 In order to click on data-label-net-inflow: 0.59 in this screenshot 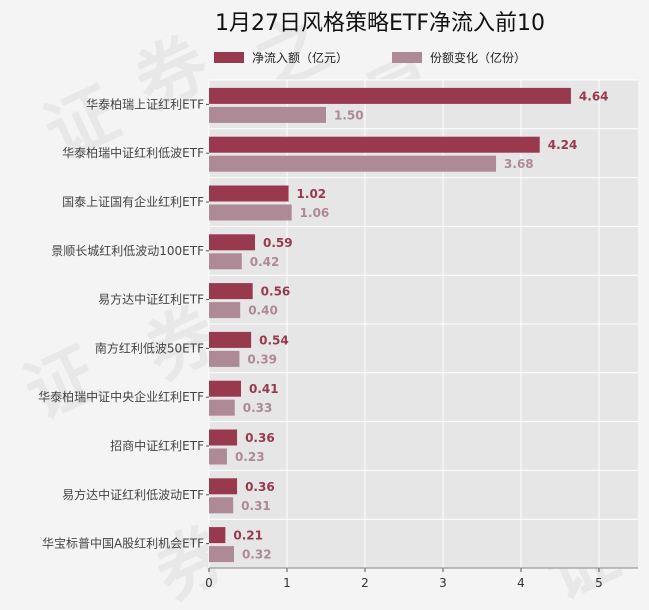, I will do `click(278, 243)`.